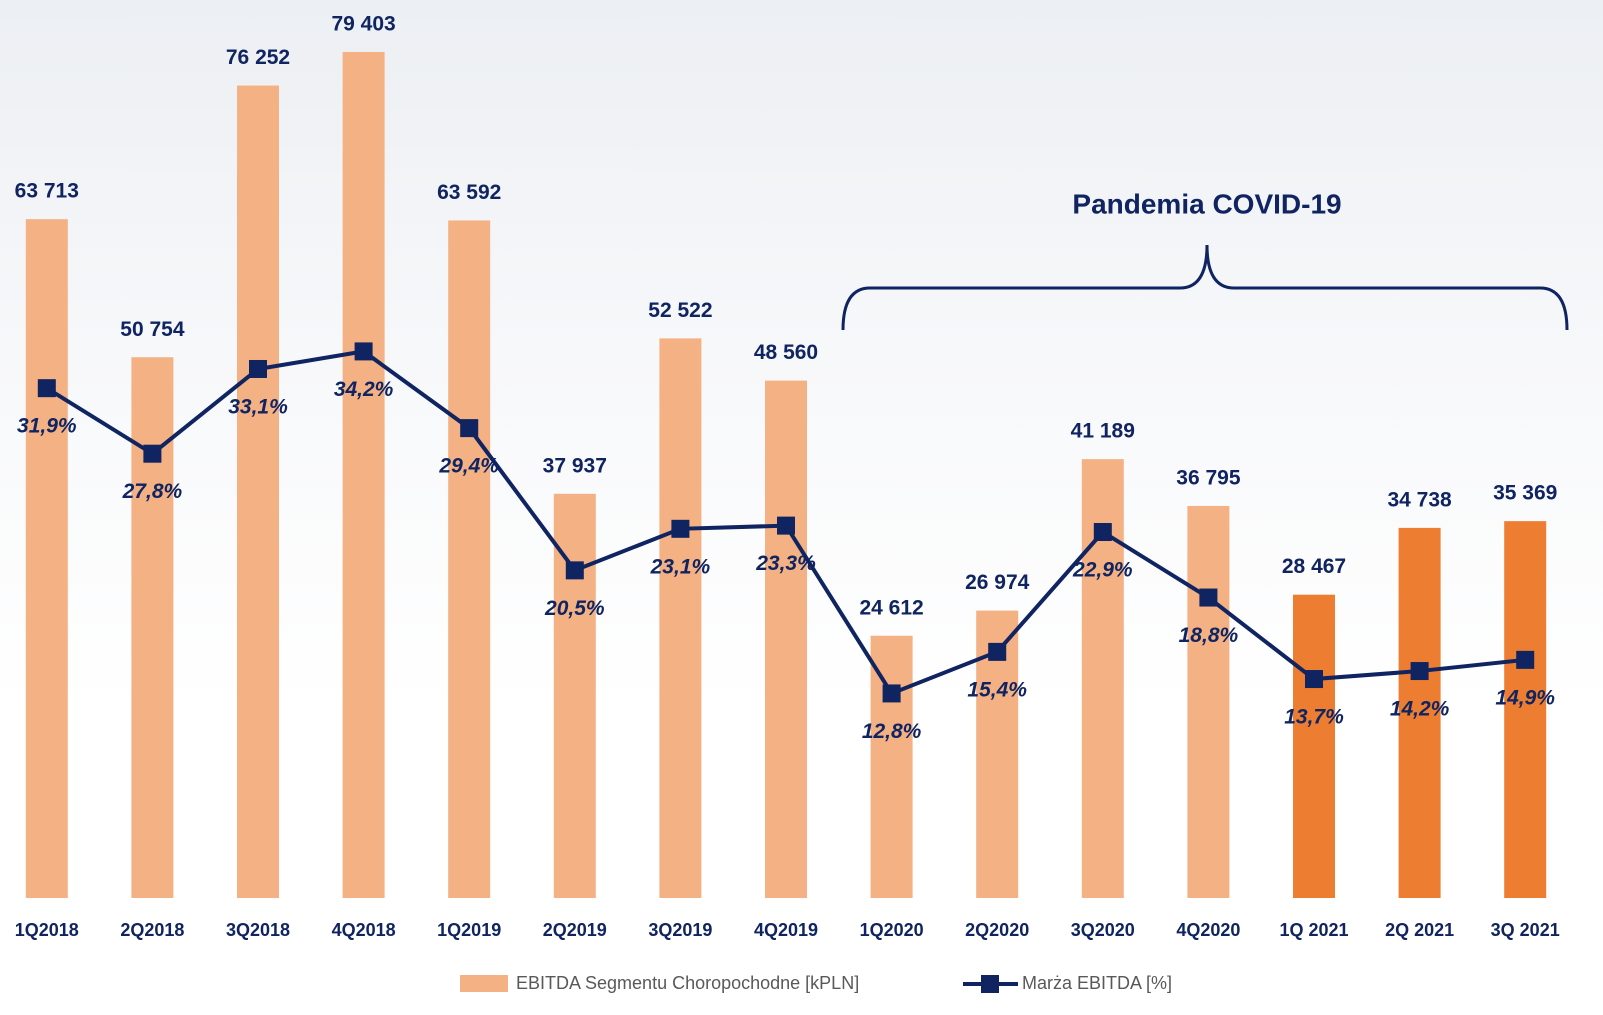  What do you see at coordinates (687, 983) in the screenshot?
I see `legend-label: EBITDA Segmentu Choropochodne [kPLN]` at bounding box center [687, 983].